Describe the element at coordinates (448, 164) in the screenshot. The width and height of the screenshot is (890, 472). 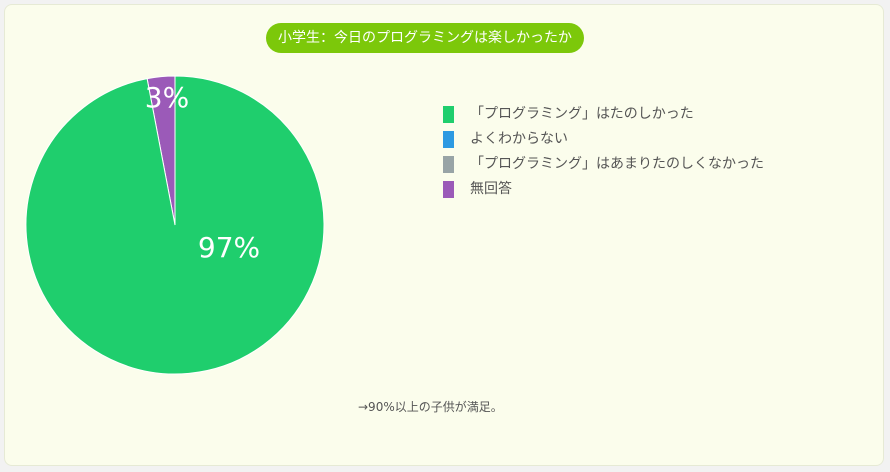
I see `legend-swatch-not-enjoyed` at that location.